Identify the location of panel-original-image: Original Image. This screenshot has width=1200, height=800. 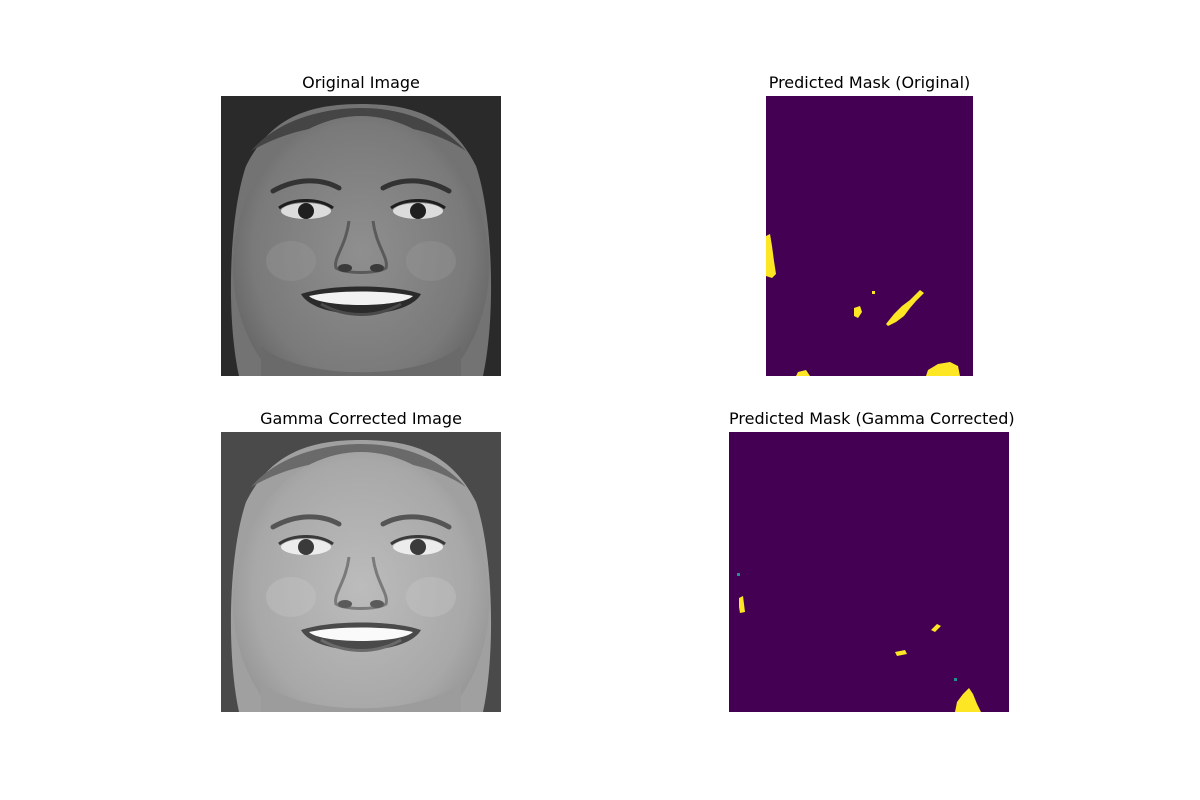
(361, 224).